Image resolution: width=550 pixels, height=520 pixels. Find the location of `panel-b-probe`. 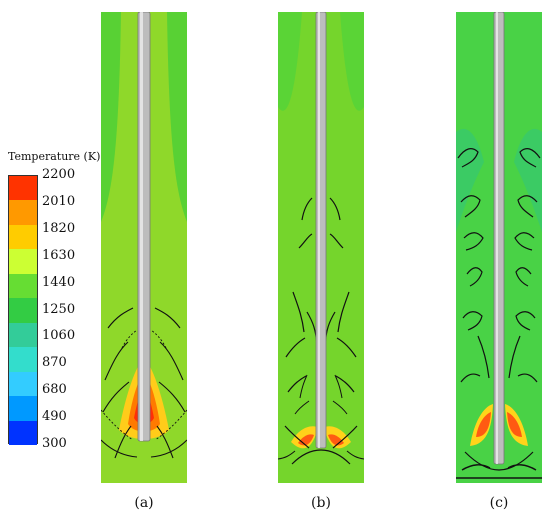

panel-b-probe is located at coordinates (321, 230).